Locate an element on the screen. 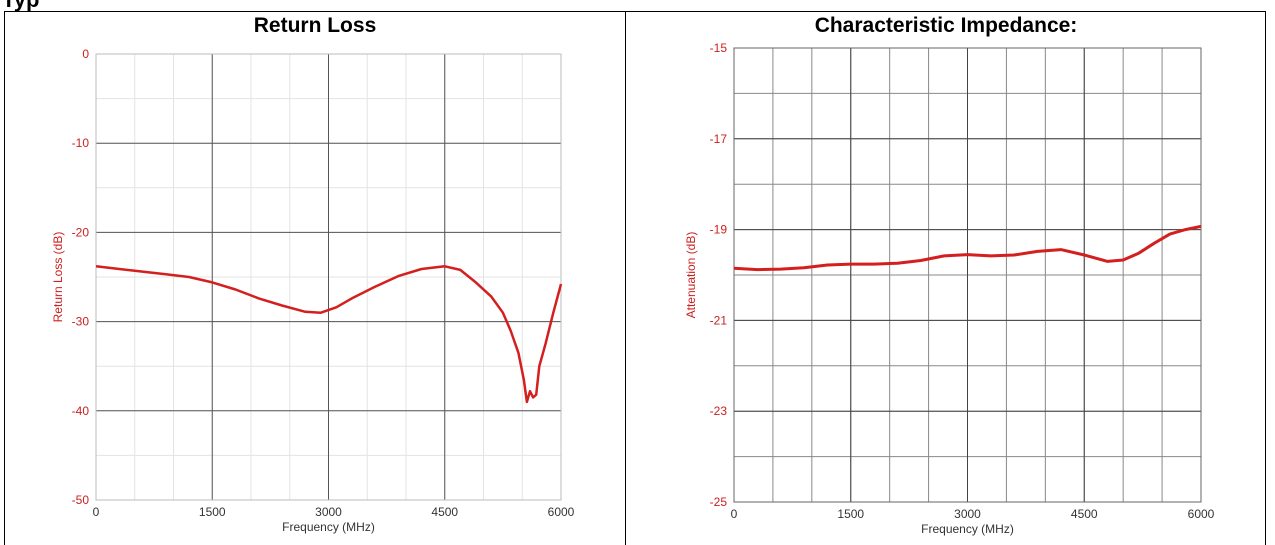 This screenshot has width=1275, height=545. y-tick-label: -25 is located at coordinates (719, 502).